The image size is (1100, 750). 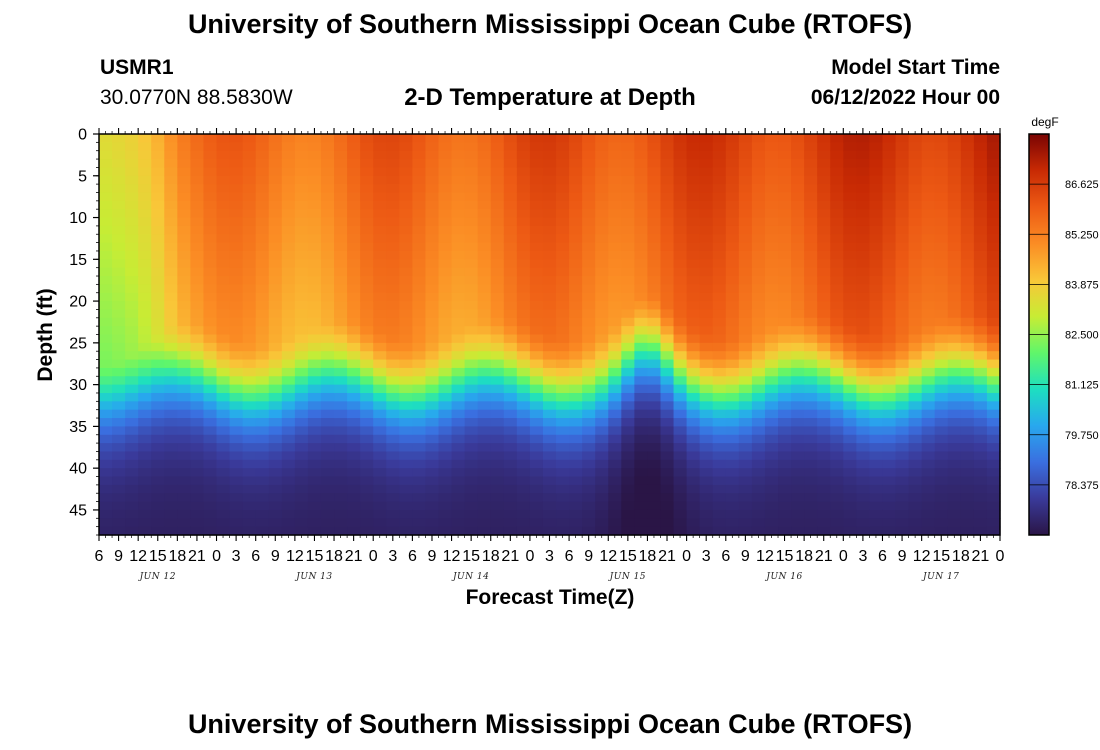 What do you see at coordinates (608, 556) in the screenshot?
I see `x-tick-label: 12` at bounding box center [608, 556].